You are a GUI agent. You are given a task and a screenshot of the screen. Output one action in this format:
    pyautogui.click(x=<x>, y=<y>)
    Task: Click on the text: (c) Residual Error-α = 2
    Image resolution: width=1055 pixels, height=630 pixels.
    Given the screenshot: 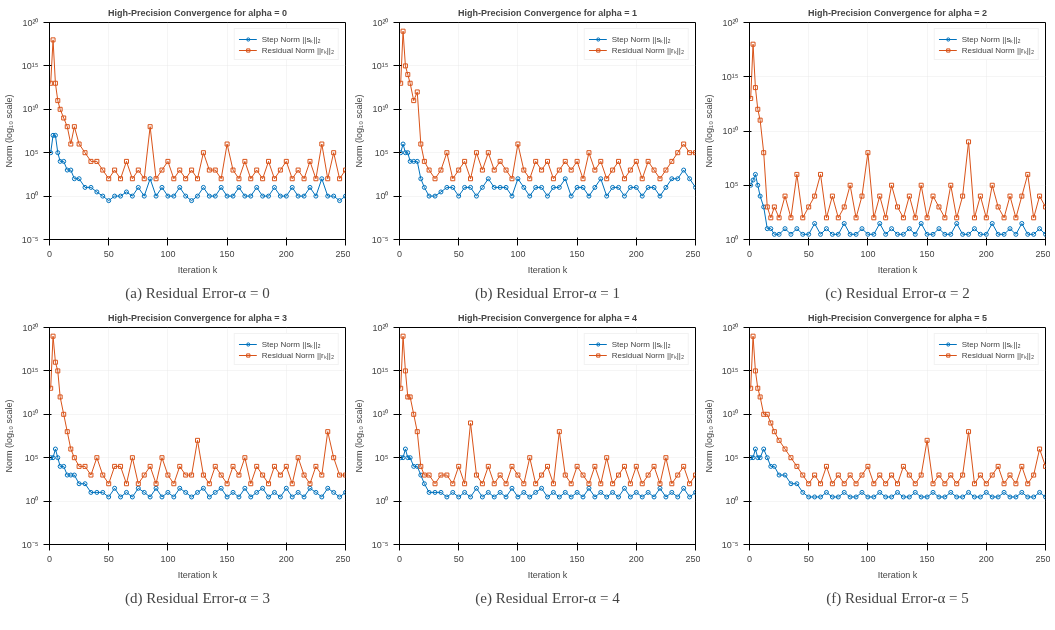 What is the action you would take?
    pyautogui.click(x=897, y=293)
    